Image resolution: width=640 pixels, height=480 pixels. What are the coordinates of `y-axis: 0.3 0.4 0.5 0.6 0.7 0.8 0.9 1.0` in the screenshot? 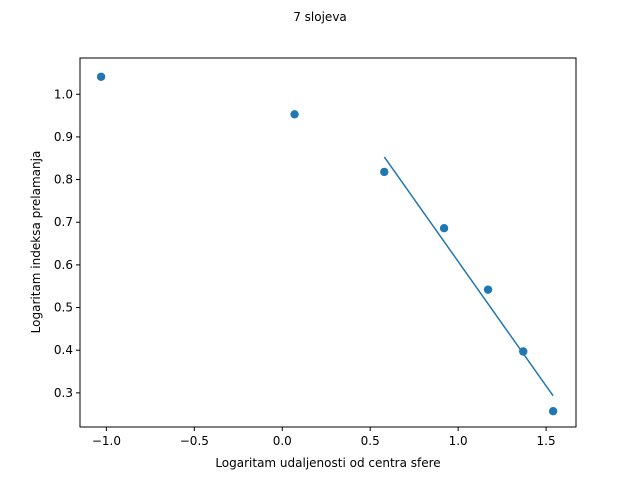 It's located at (67, 243).